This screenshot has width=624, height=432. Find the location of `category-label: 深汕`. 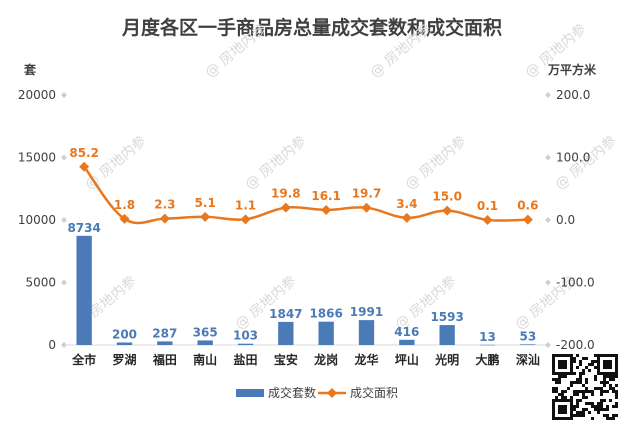

category-label: 深汕 is located at coordinates (528, 359).